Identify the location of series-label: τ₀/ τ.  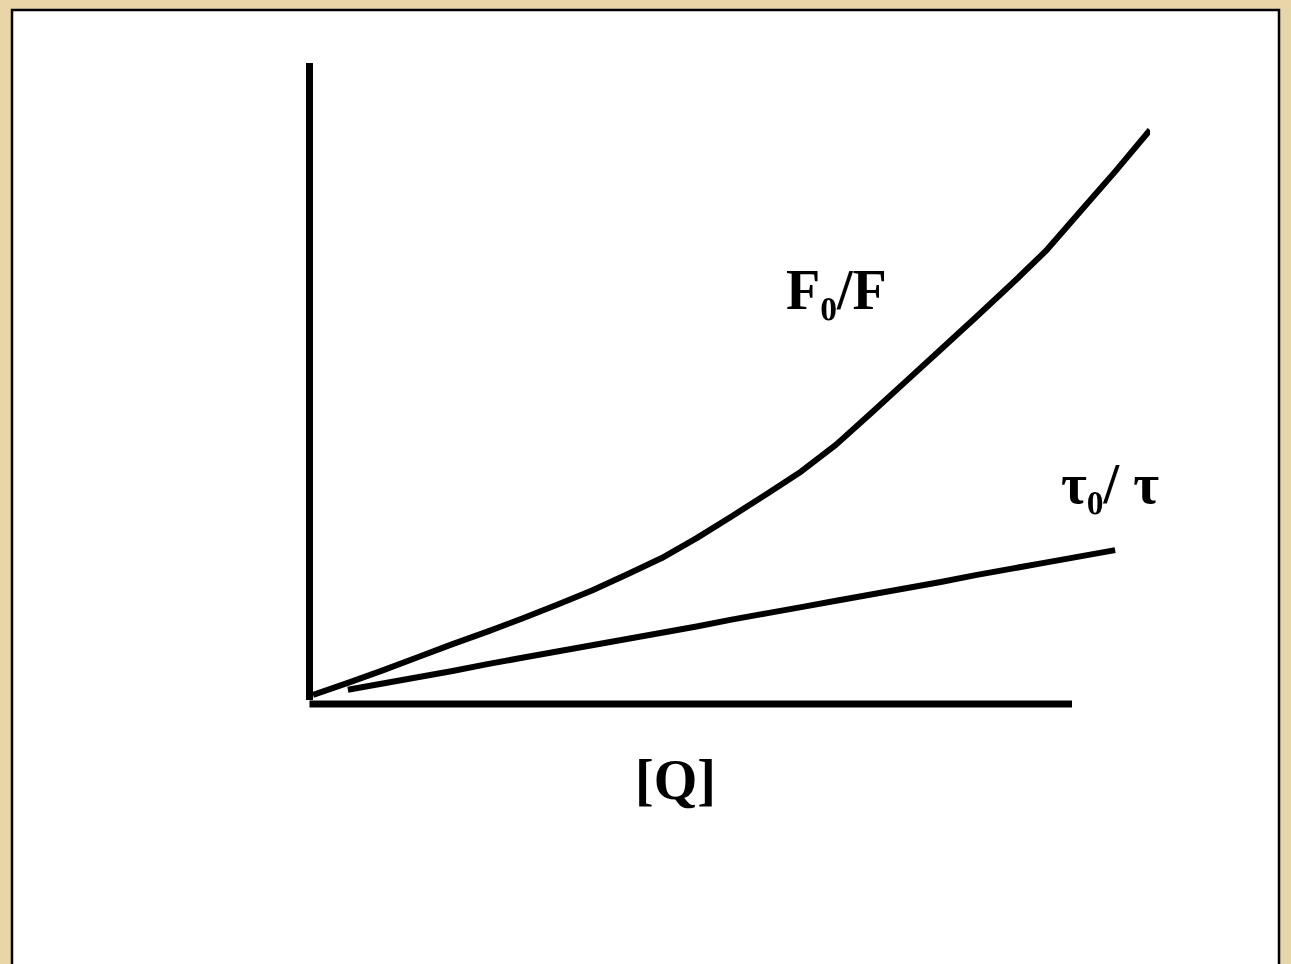
(1110, 484).